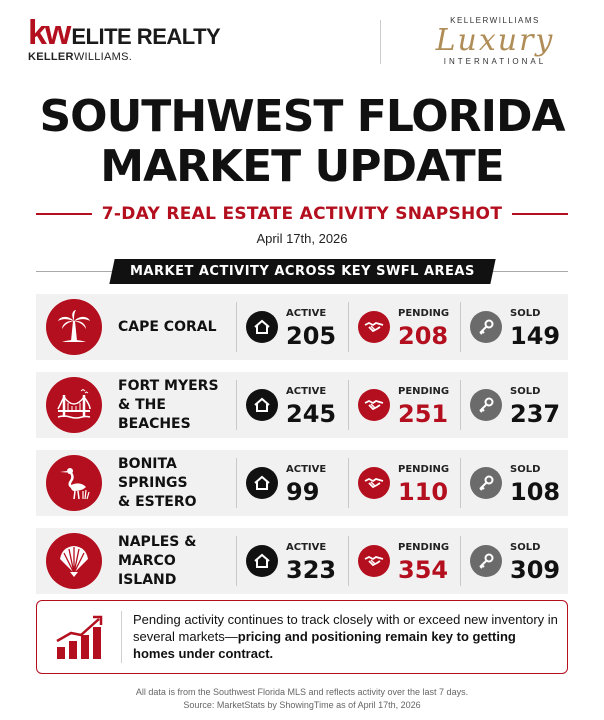 Image resolution: width=604 pixels, height=720 pixels. I want to click on pending-stat: PENDING 110, so click(413, 483).